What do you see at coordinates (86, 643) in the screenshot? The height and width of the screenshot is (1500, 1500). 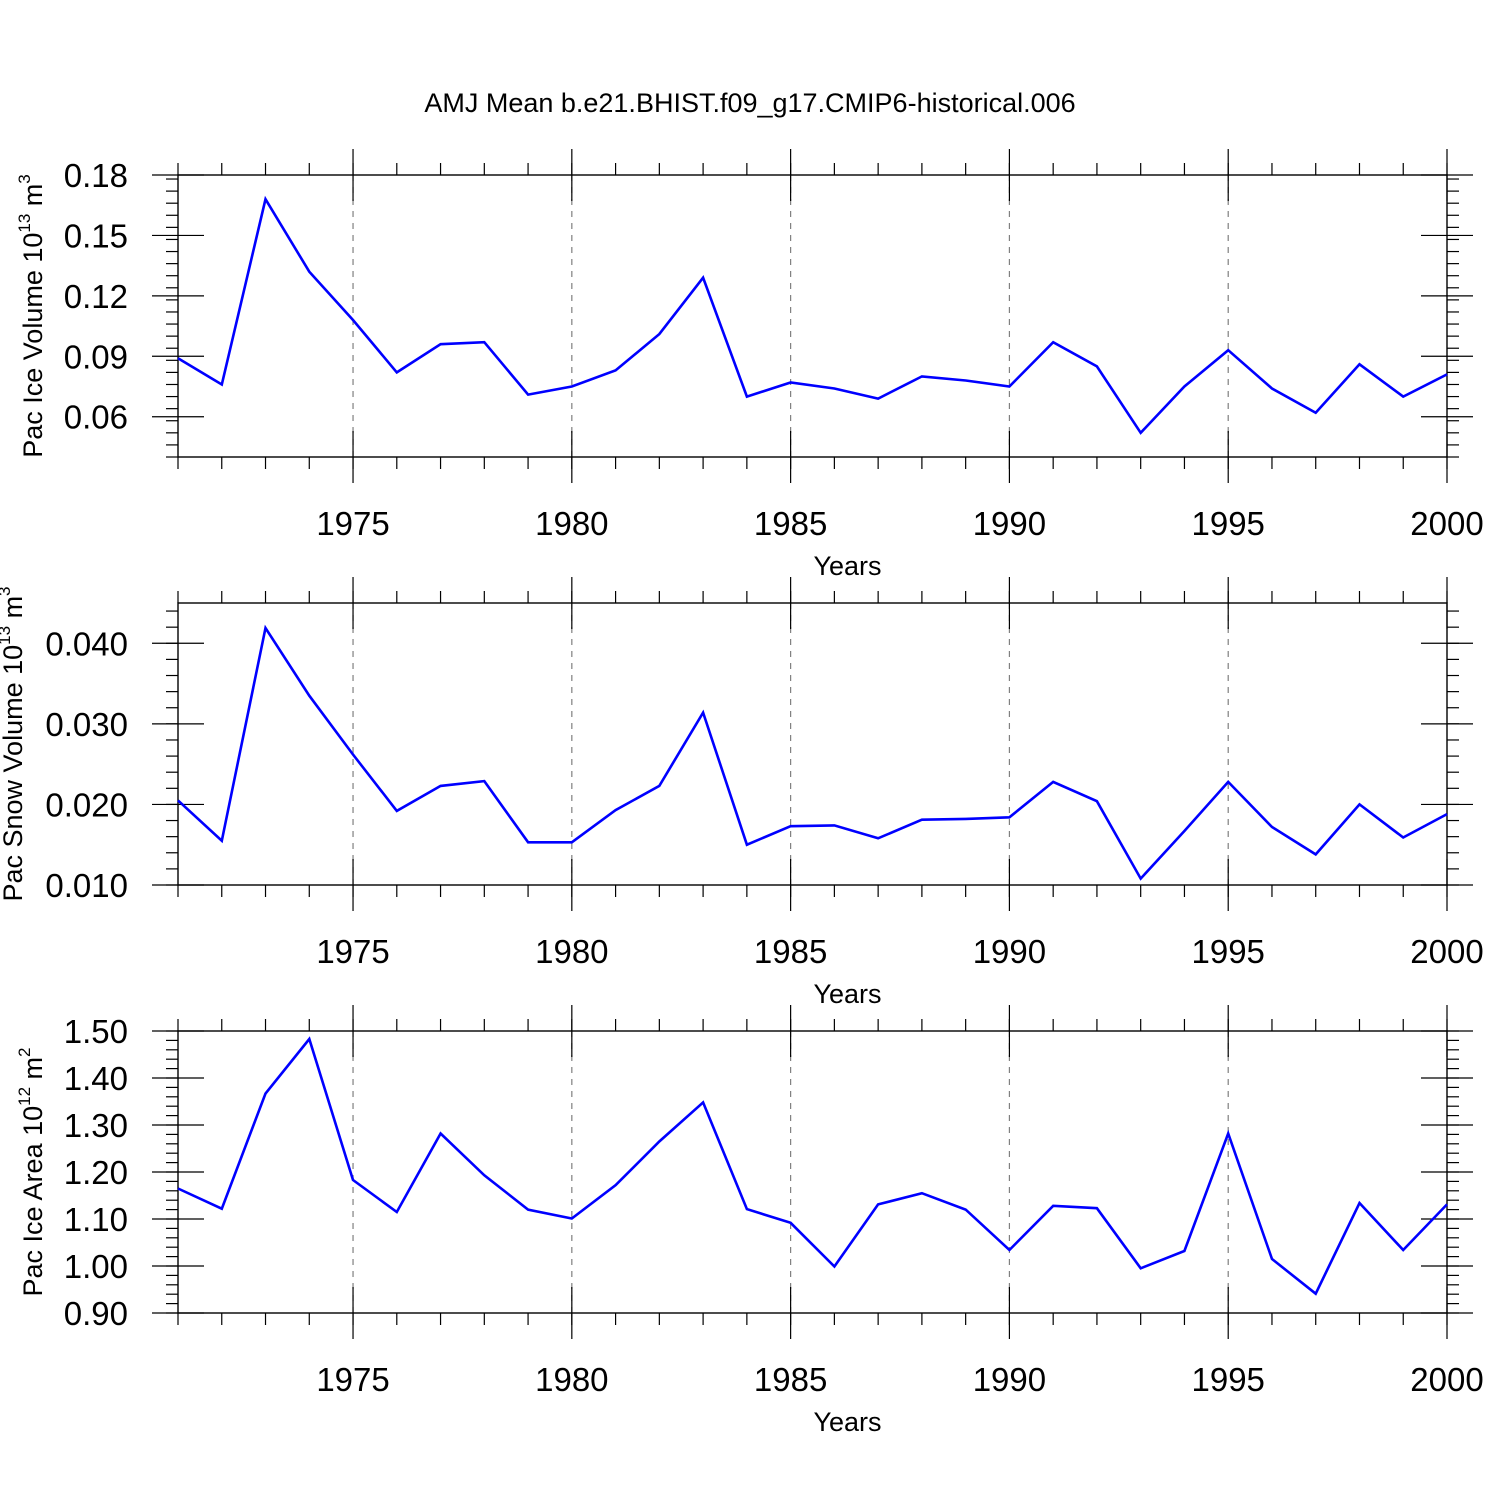 I see `y-tick-label: 0.040` at bounding box center [86, 643].